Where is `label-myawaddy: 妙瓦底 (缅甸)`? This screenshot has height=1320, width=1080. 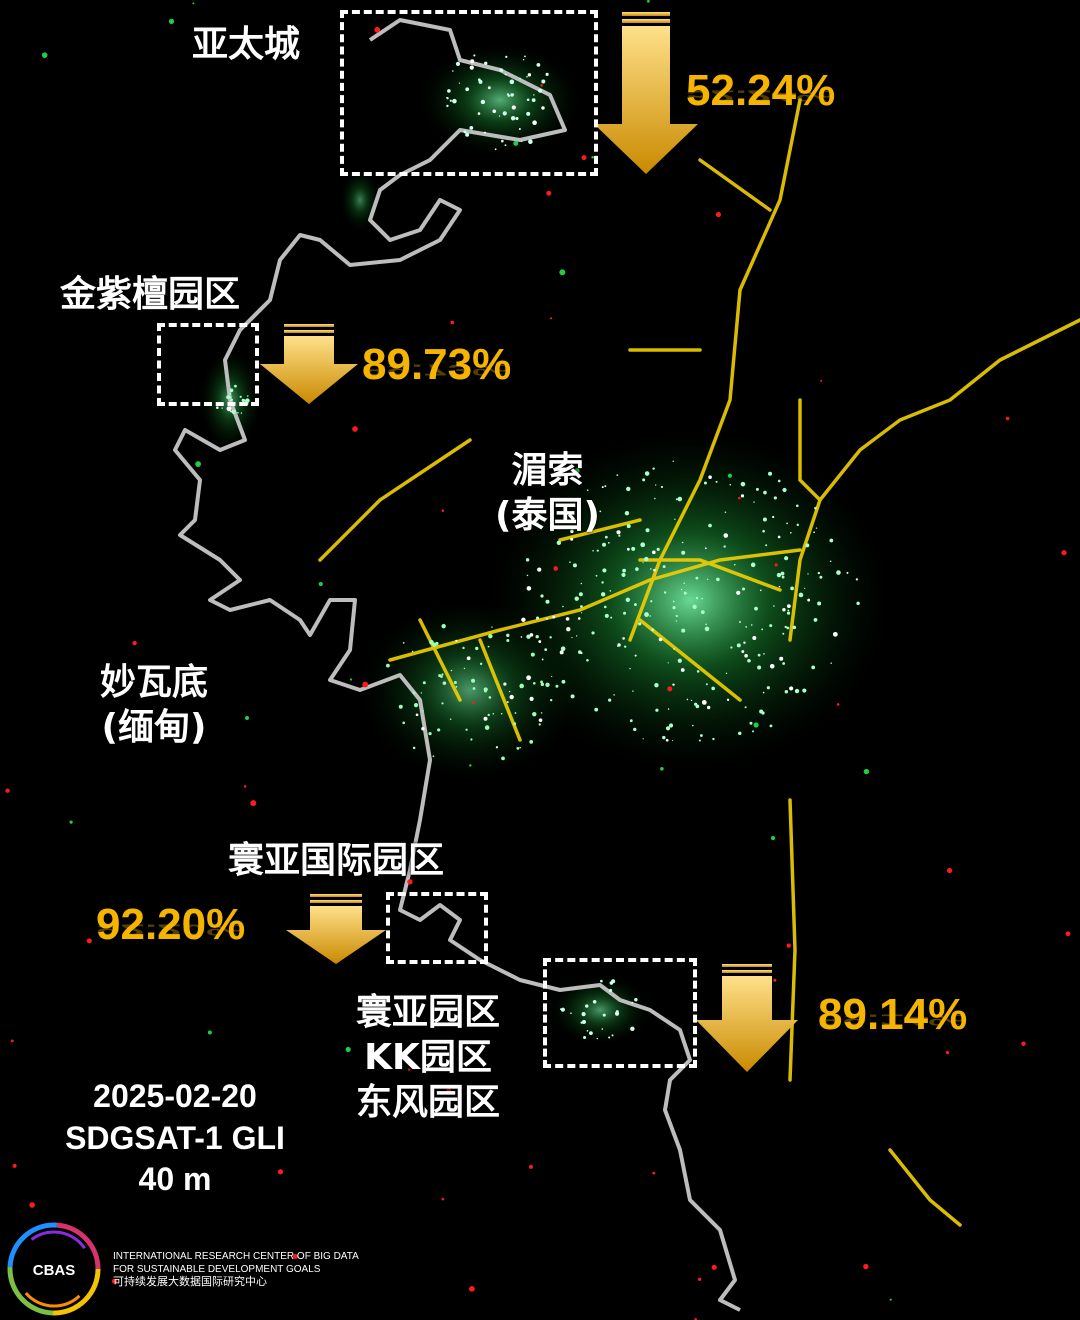 label-myawaddy: 妙瓦底 (缅甸) is located at coordinates (154, 705).